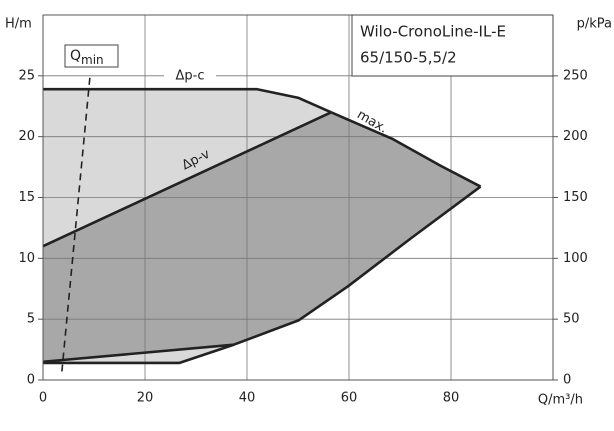 The image size is (614, 431). I want to click on q-min-label: Qmin, so click(87, 57).